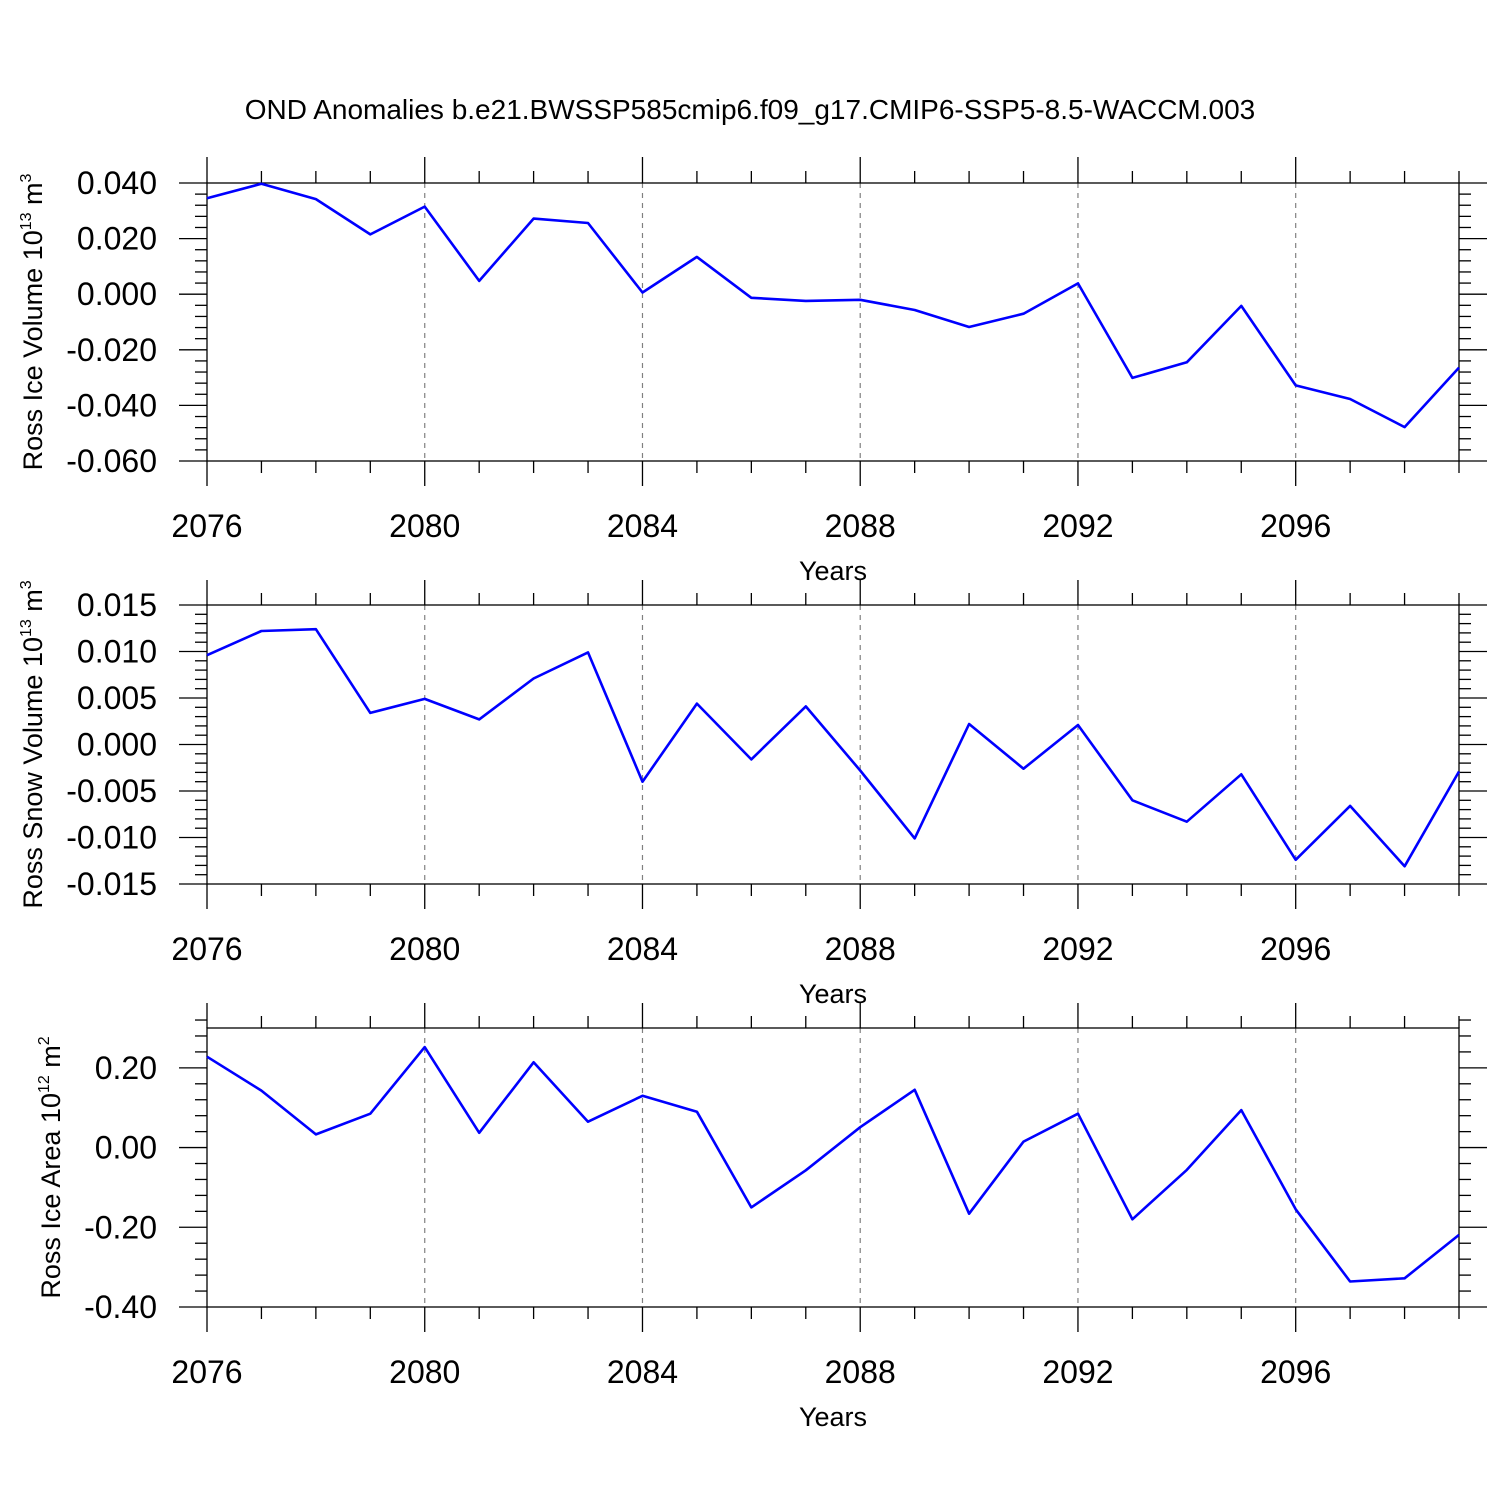 This screenshot has width=1500, height=1500. What do you see at coordinates (111, 405) in the screenshot?
I see `y-tick-label: -0.040` at bounding box center [111, 405].